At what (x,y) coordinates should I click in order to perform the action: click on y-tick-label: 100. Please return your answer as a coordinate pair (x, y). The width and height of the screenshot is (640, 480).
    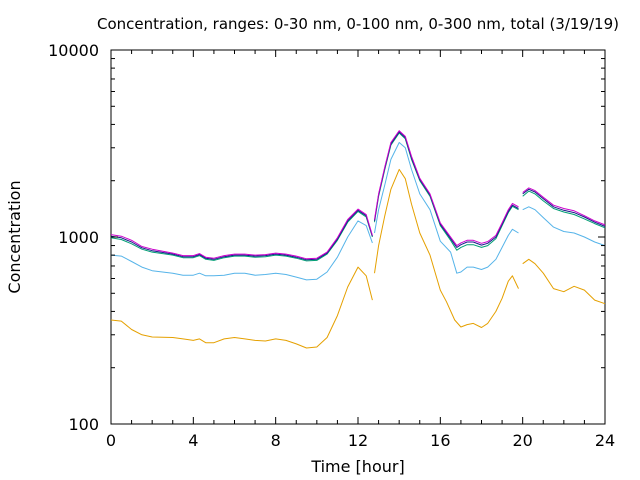
    Looking at the image, I should click on (83, 424).